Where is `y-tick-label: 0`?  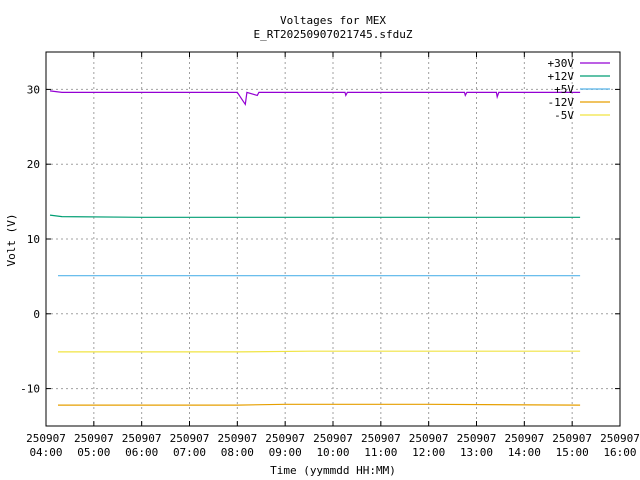
y-tick-label: 0 is located at coordinates (36, 314).